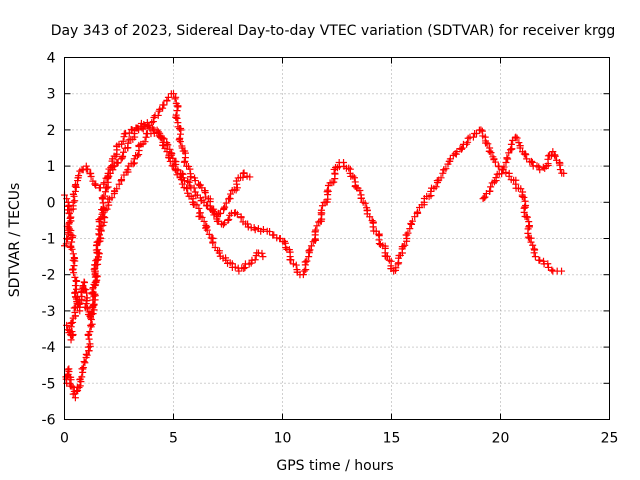 Image resolution: width=640 pixels, height=480 pixels. Describe the element at coordinates (51, 131) in the screenshot. I see `y-tick-label: 2` at that location.